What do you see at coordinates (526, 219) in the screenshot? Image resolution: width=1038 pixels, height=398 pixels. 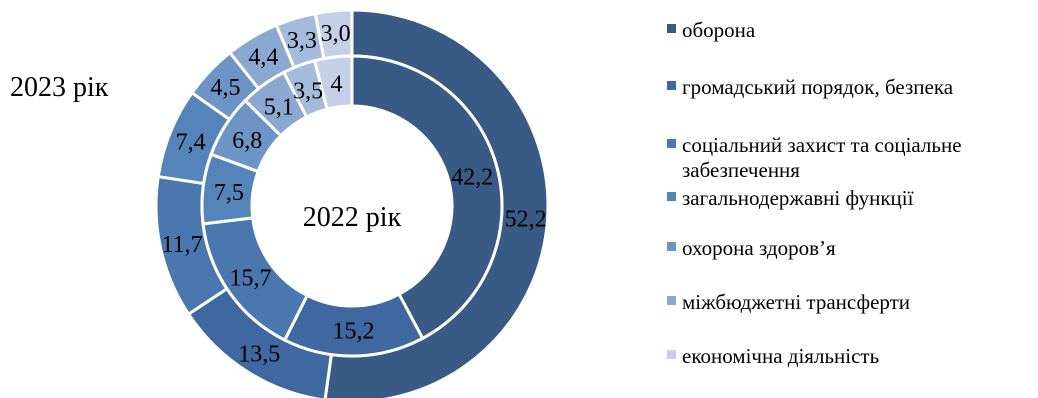 I see `outer-ring-data-label: 52,2` at bounding box center [526, 219].